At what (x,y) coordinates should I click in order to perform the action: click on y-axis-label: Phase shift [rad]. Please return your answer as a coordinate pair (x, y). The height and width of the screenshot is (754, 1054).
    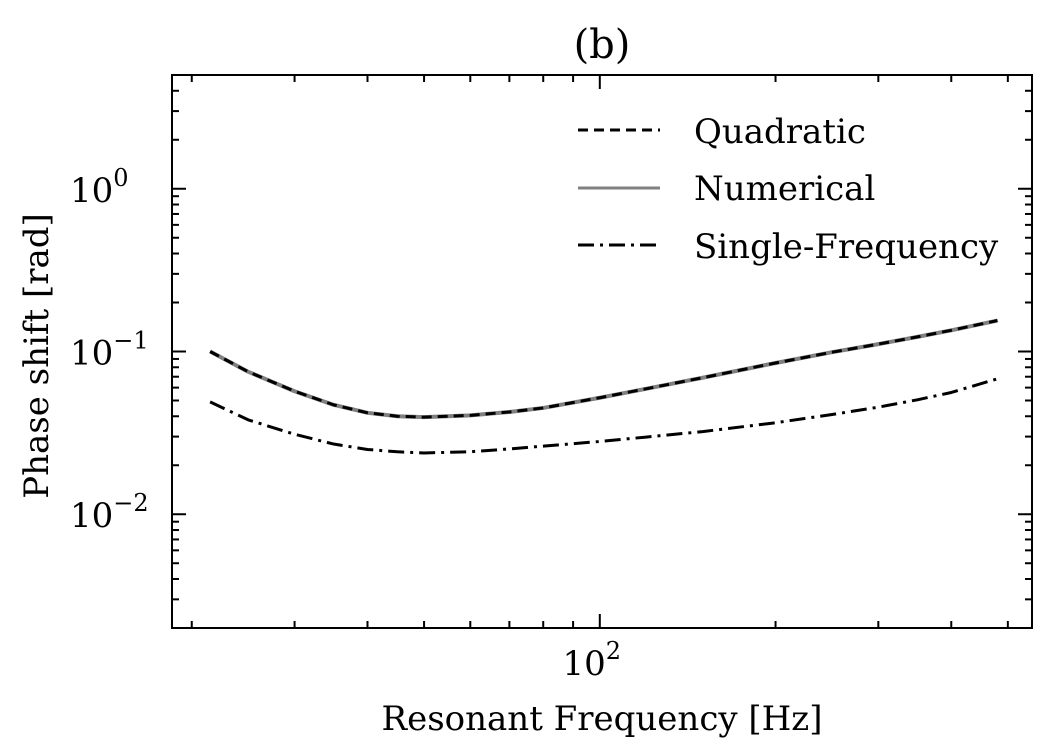
    Looking at the image, I should click on (37, 356).